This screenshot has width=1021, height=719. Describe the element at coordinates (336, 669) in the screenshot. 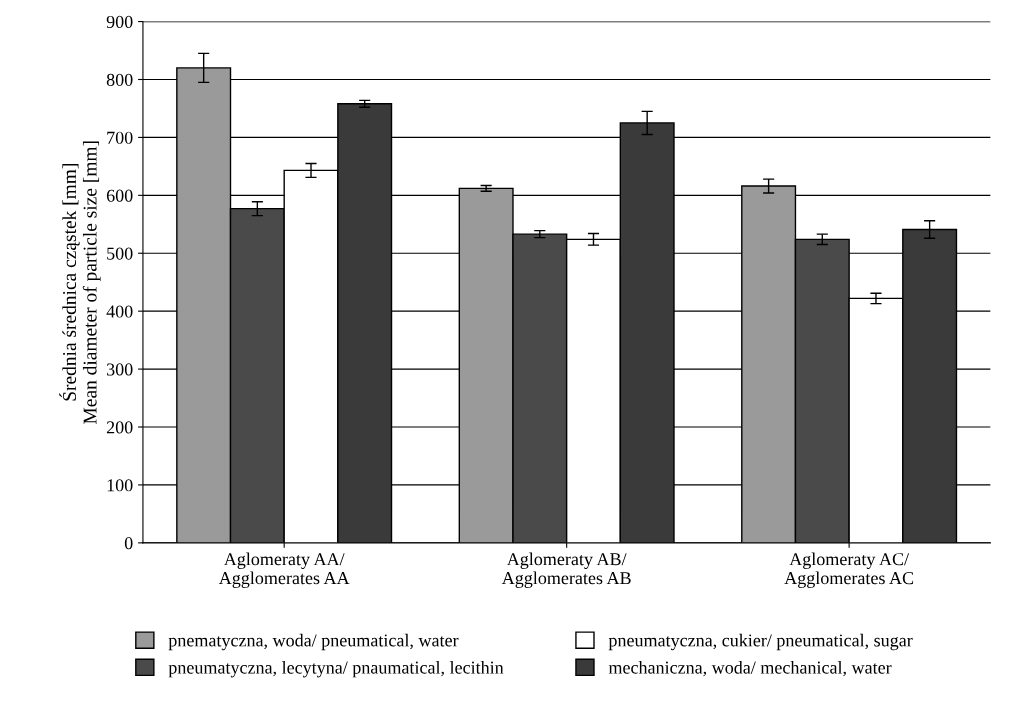

I see `legend-label: pneumatyczna, lecytyna/ pnaumatical, lecithin` at that location.